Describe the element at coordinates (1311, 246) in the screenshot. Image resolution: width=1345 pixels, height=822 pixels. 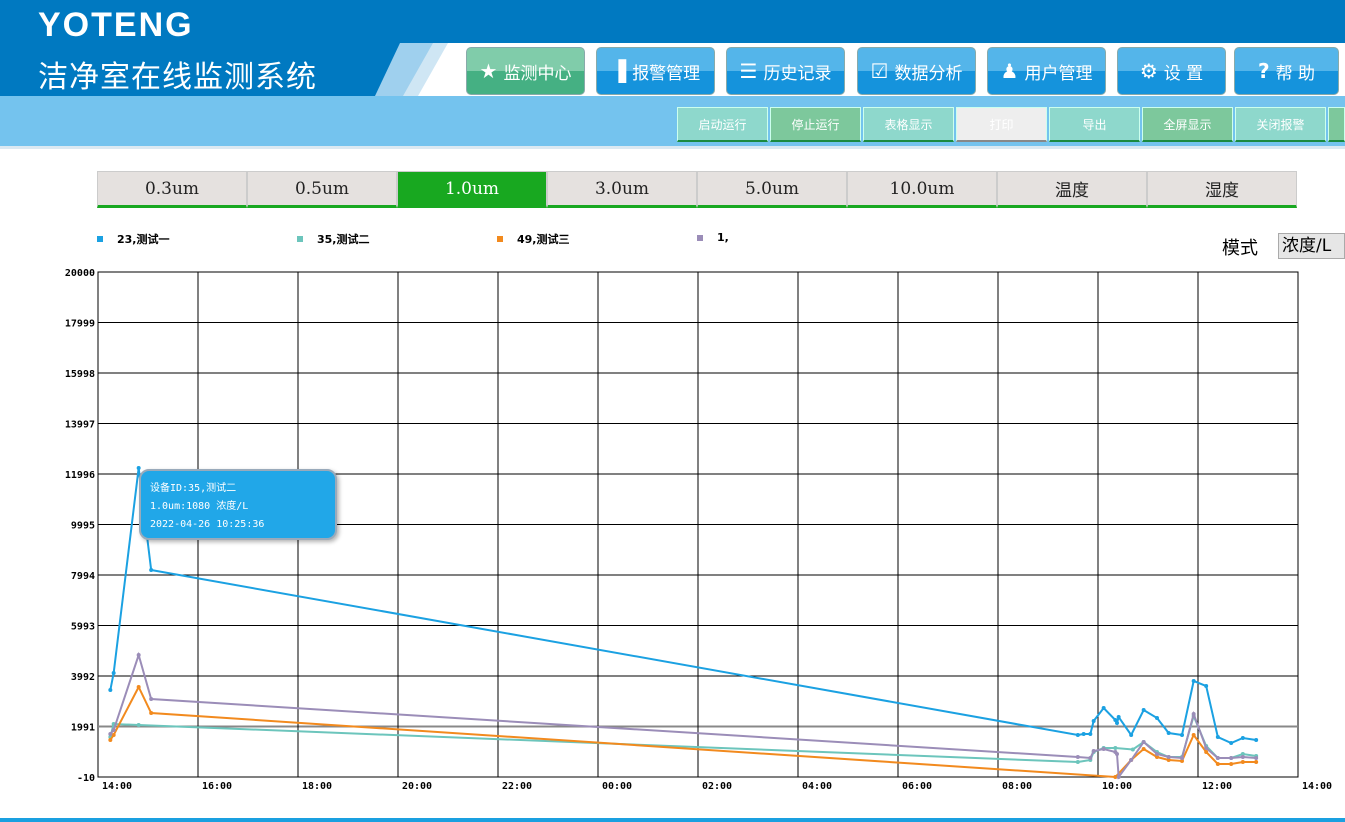
I see `mode-select: 浓度/L` at that location.